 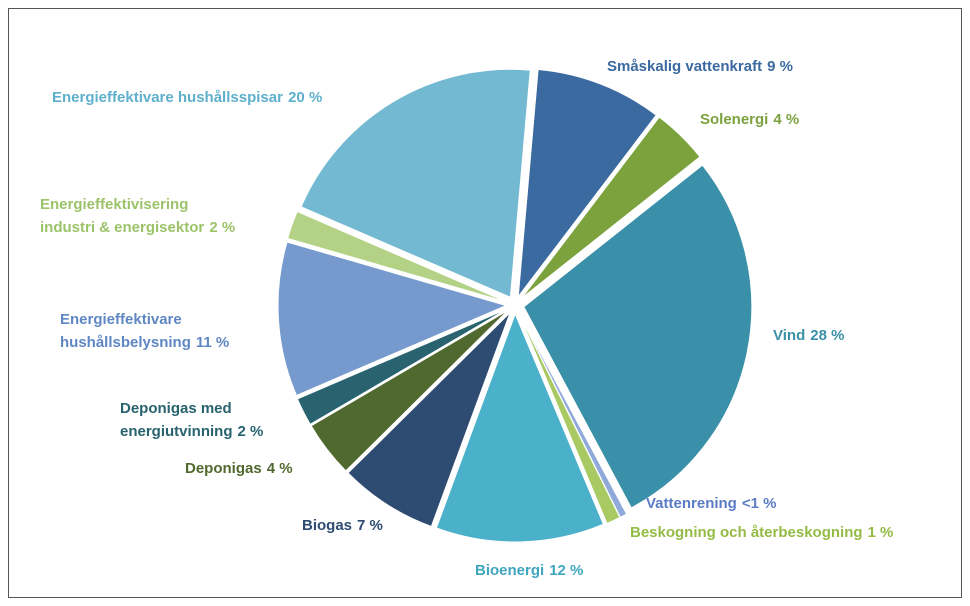 What do you see at coordinates (305, 97) in the screenshot?
I see `value-label: 20 %` at bounding box center [305, 97].